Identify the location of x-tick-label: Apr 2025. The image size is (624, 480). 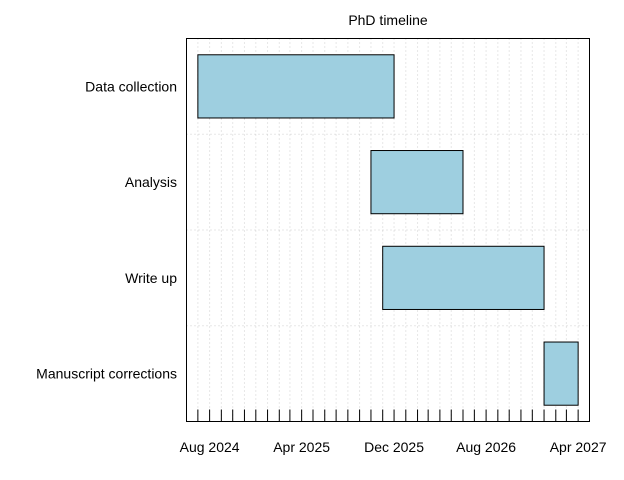
(301, 447).